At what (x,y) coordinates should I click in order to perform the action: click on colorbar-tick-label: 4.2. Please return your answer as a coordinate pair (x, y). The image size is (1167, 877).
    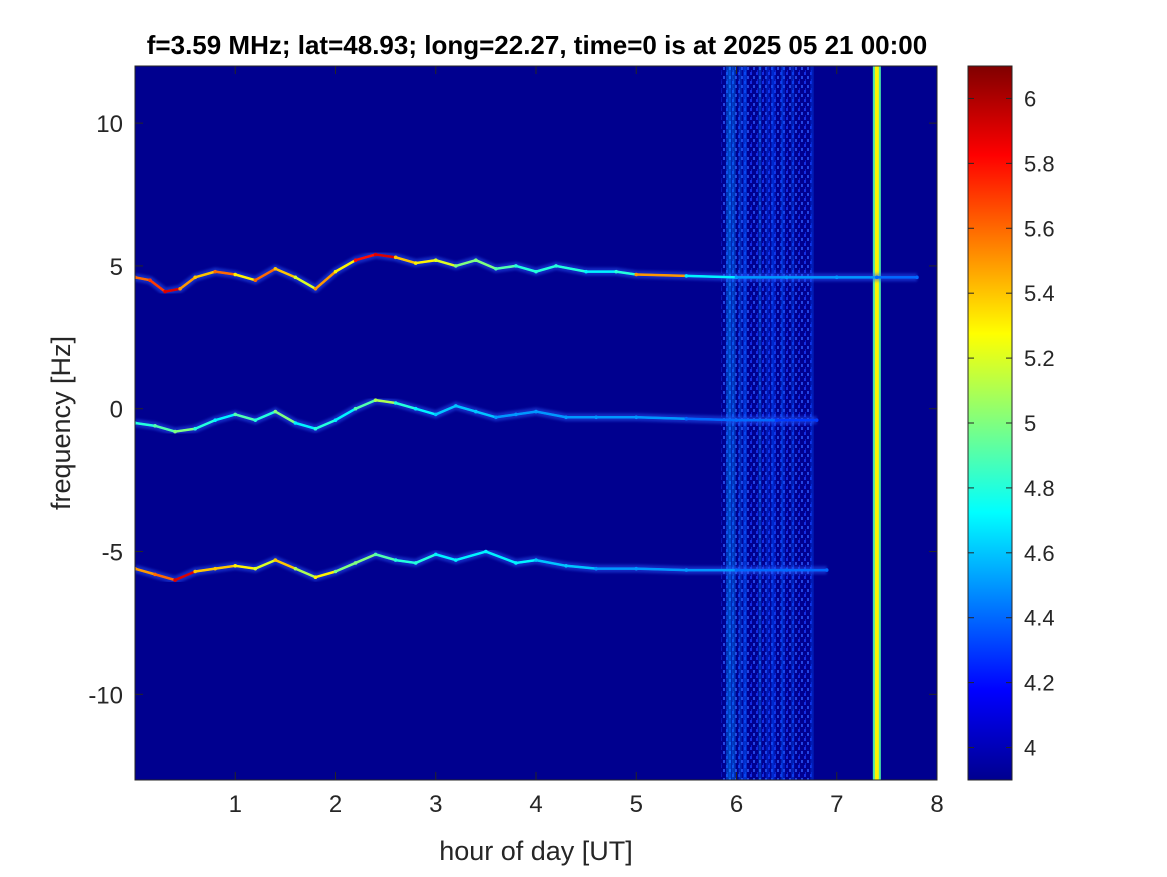
    Looking at the image, I should click on (1039, 683).